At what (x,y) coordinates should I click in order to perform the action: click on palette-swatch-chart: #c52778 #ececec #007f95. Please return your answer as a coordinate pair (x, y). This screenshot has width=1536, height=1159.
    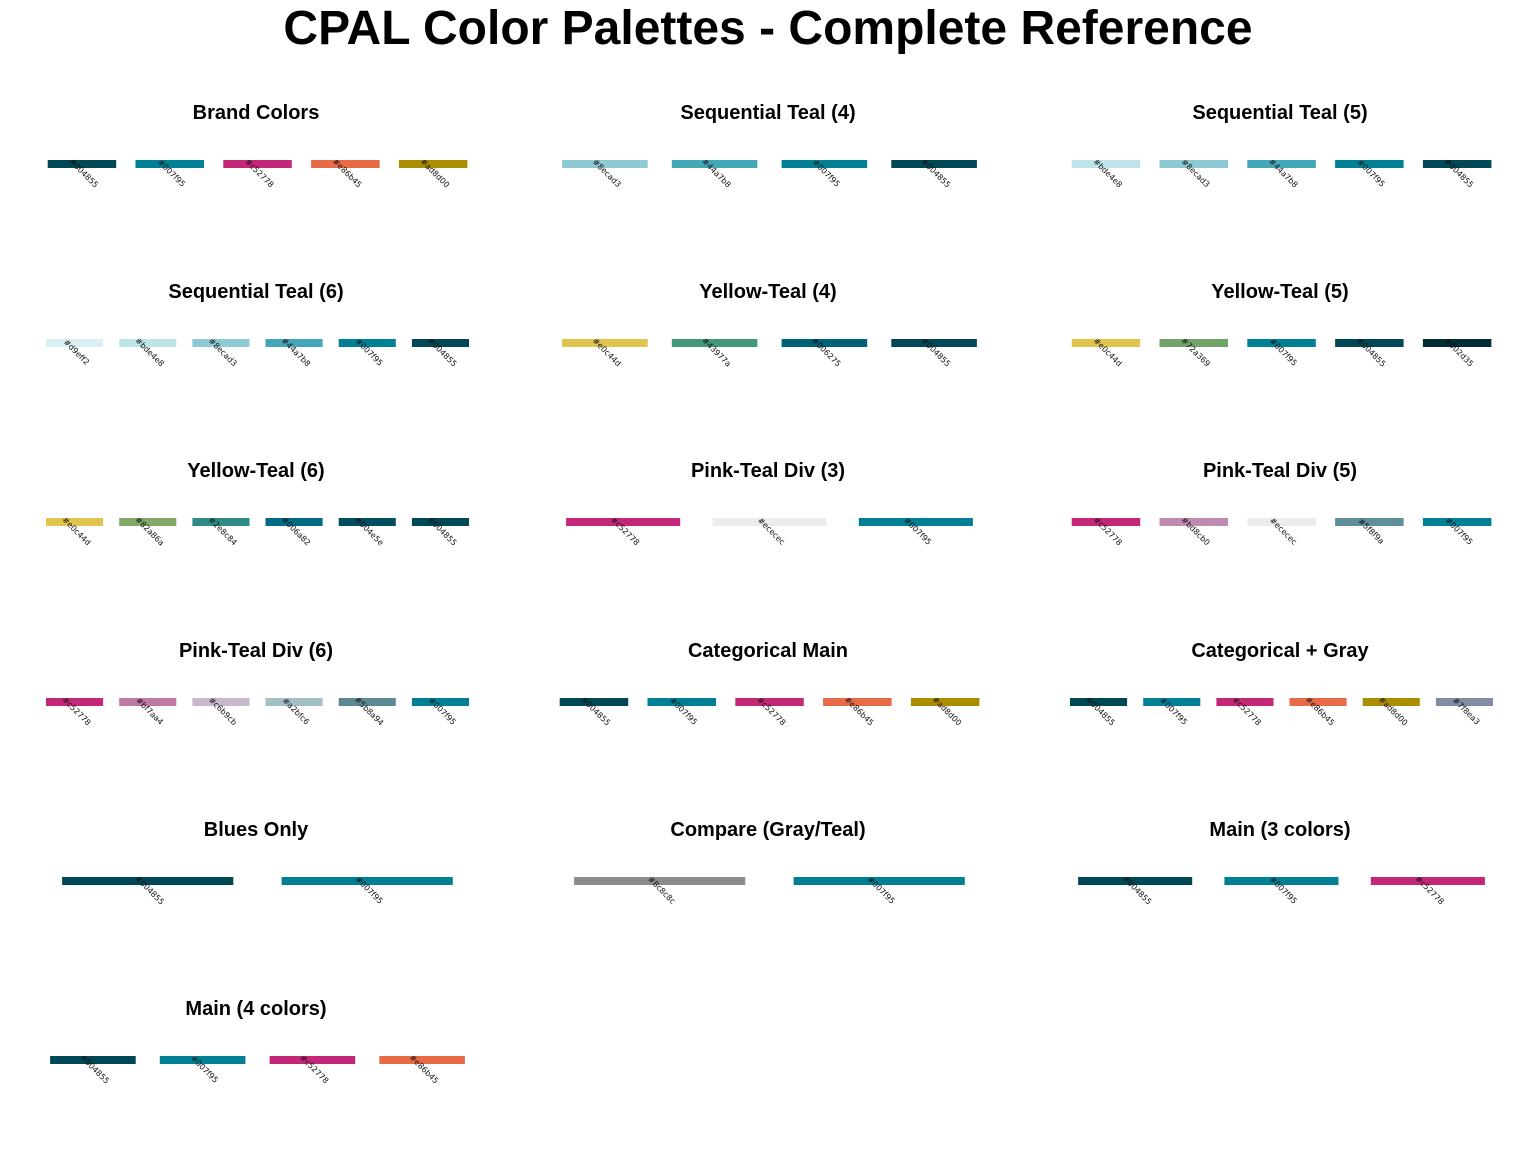
    Looking at the image, I should click on (769, 532).